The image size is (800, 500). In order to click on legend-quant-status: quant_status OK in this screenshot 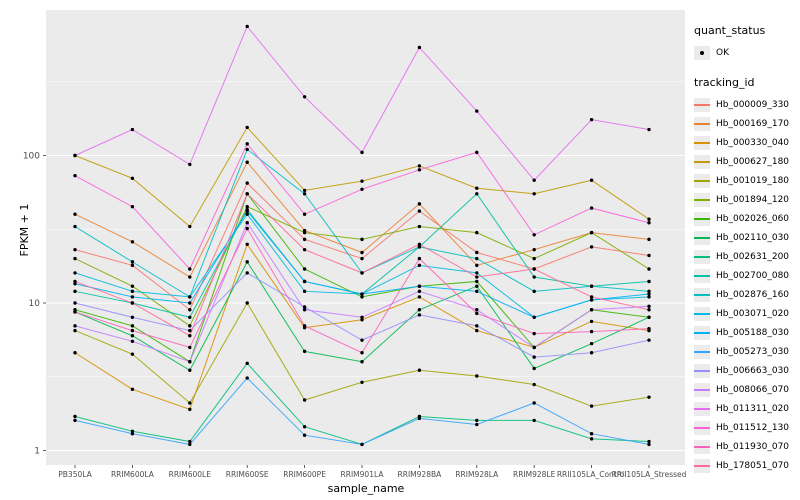, I will do `click(747, 43)`.